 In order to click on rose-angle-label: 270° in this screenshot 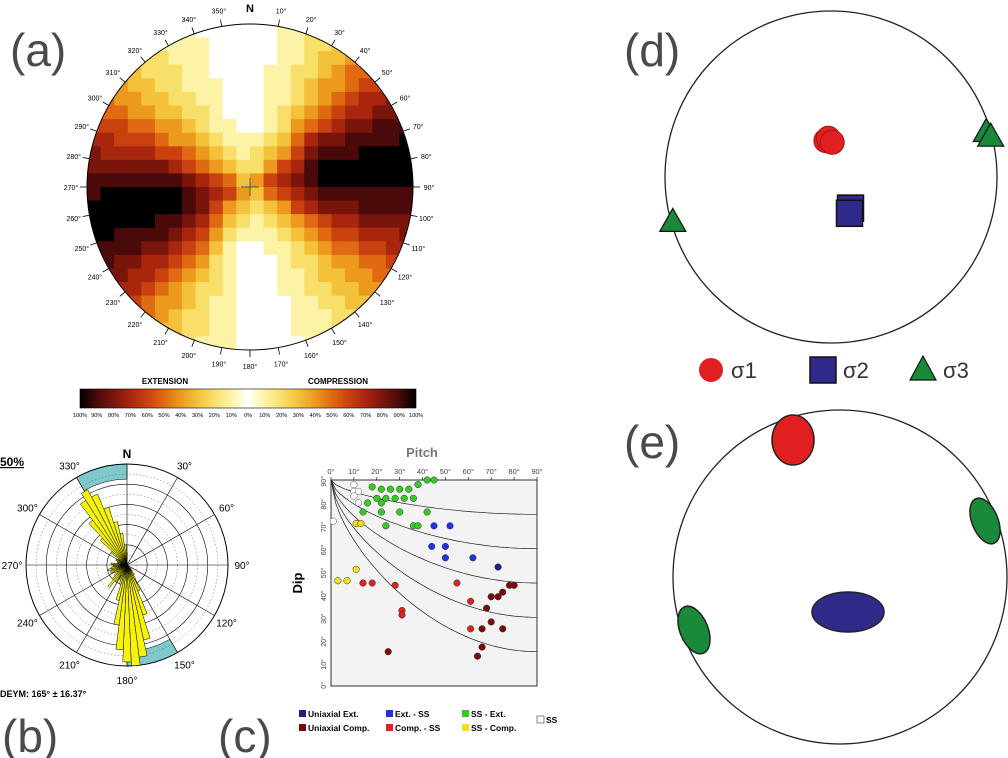, I will do `click(12, 566)`.